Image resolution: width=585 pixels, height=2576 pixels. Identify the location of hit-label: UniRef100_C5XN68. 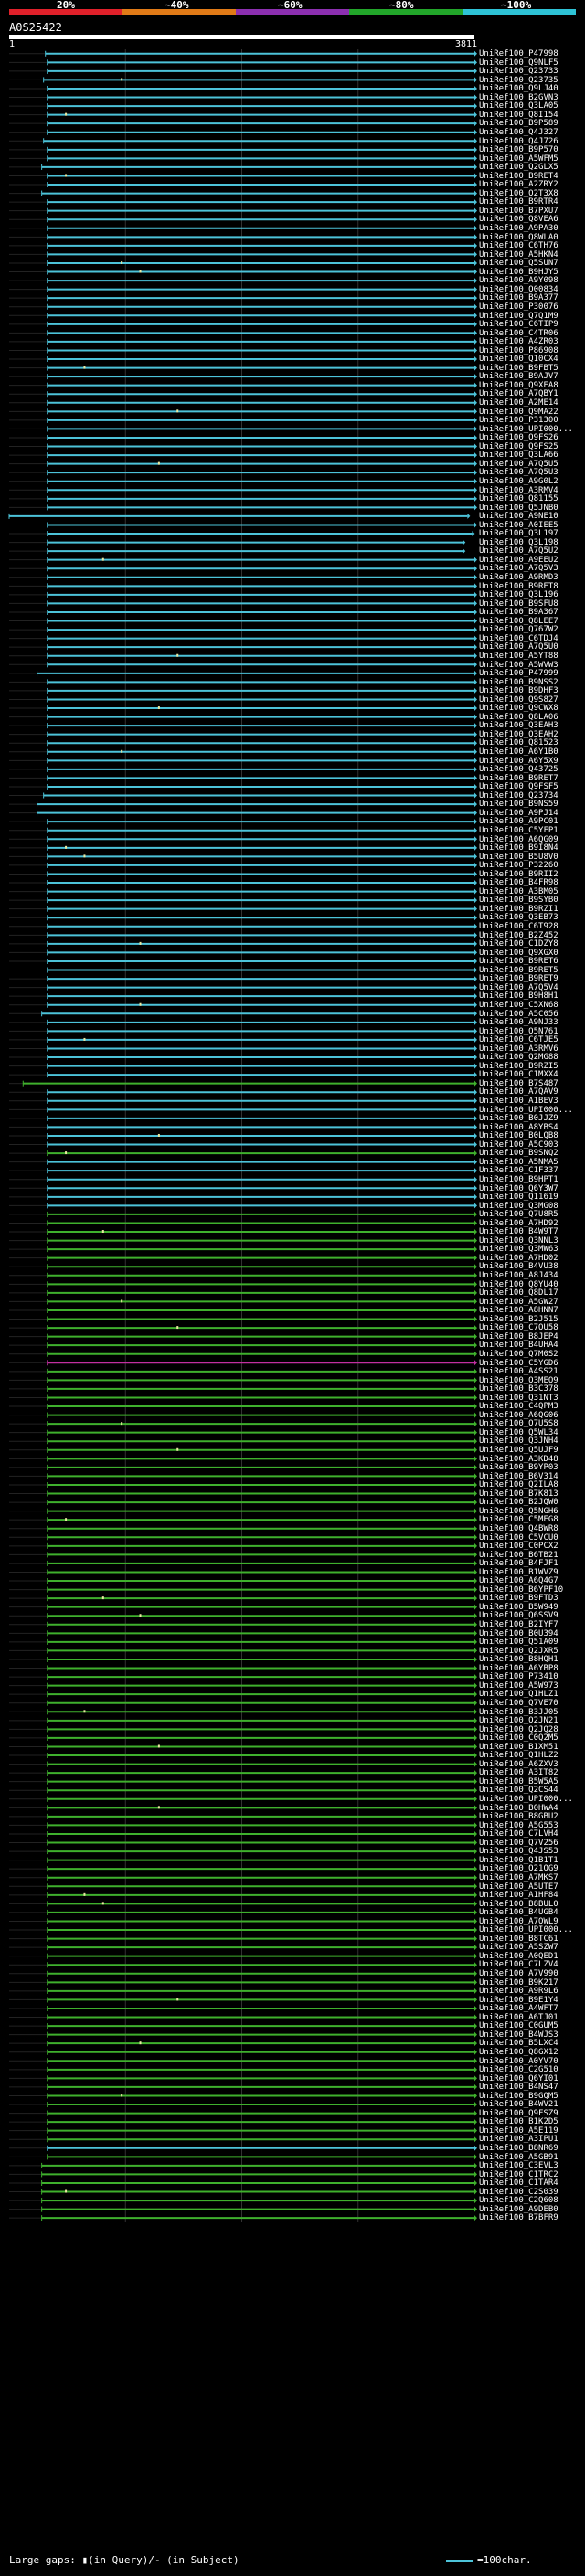
(518, 1005).